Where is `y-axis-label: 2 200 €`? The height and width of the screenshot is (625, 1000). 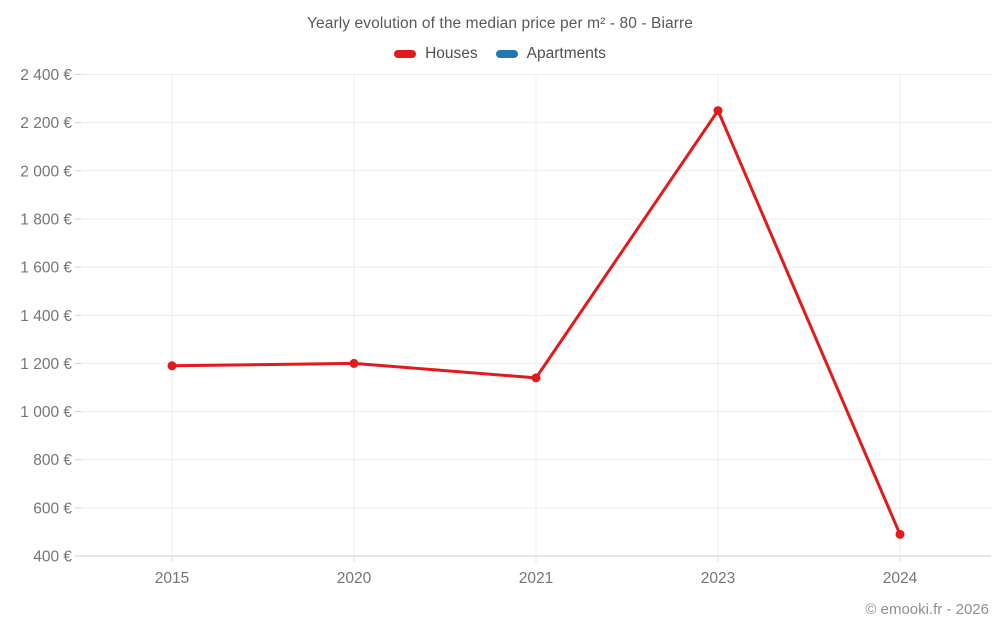
y-axis-label: 2 200 € is located at coordinates (46, 123).